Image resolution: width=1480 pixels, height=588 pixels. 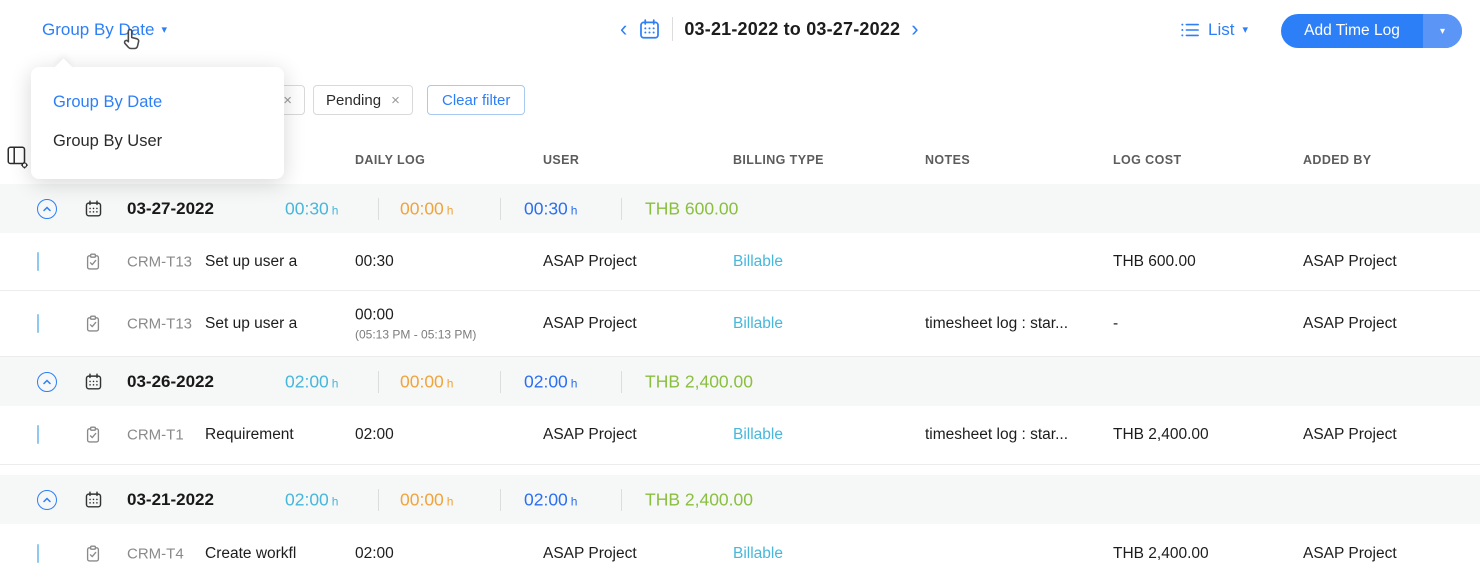 I want to click on log-cost-cell: THB 2,400.00, so click(x=1161, y=434).